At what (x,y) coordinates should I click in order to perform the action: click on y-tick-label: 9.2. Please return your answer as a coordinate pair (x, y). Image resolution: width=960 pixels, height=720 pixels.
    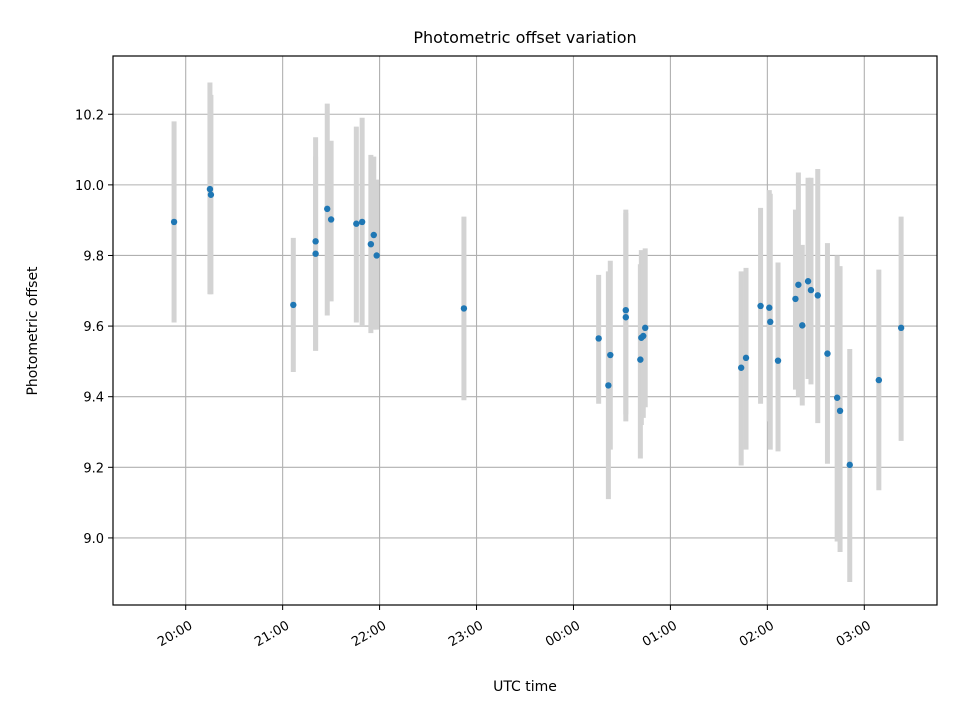
    Looking at the image, I should click on (93, 468).